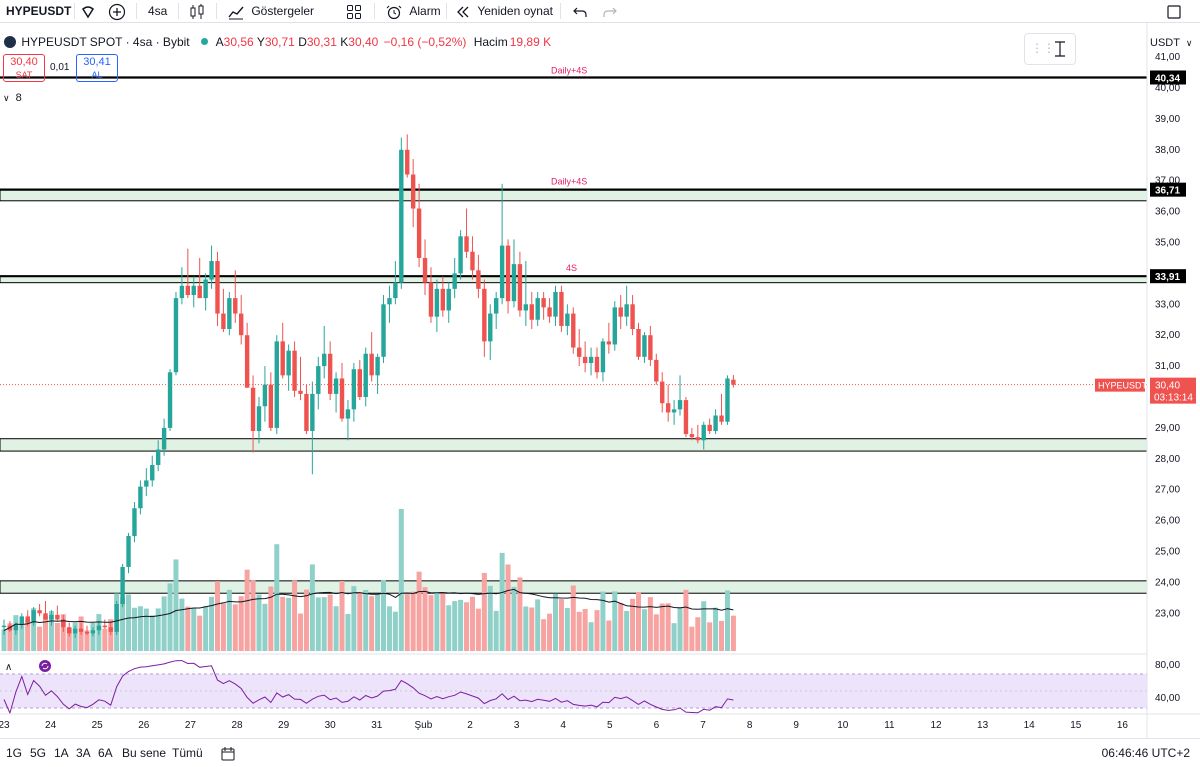 The width and height of the screenshot is (1200, 767). I want to click on level-price-label: 33,91, so click(1167, 277).